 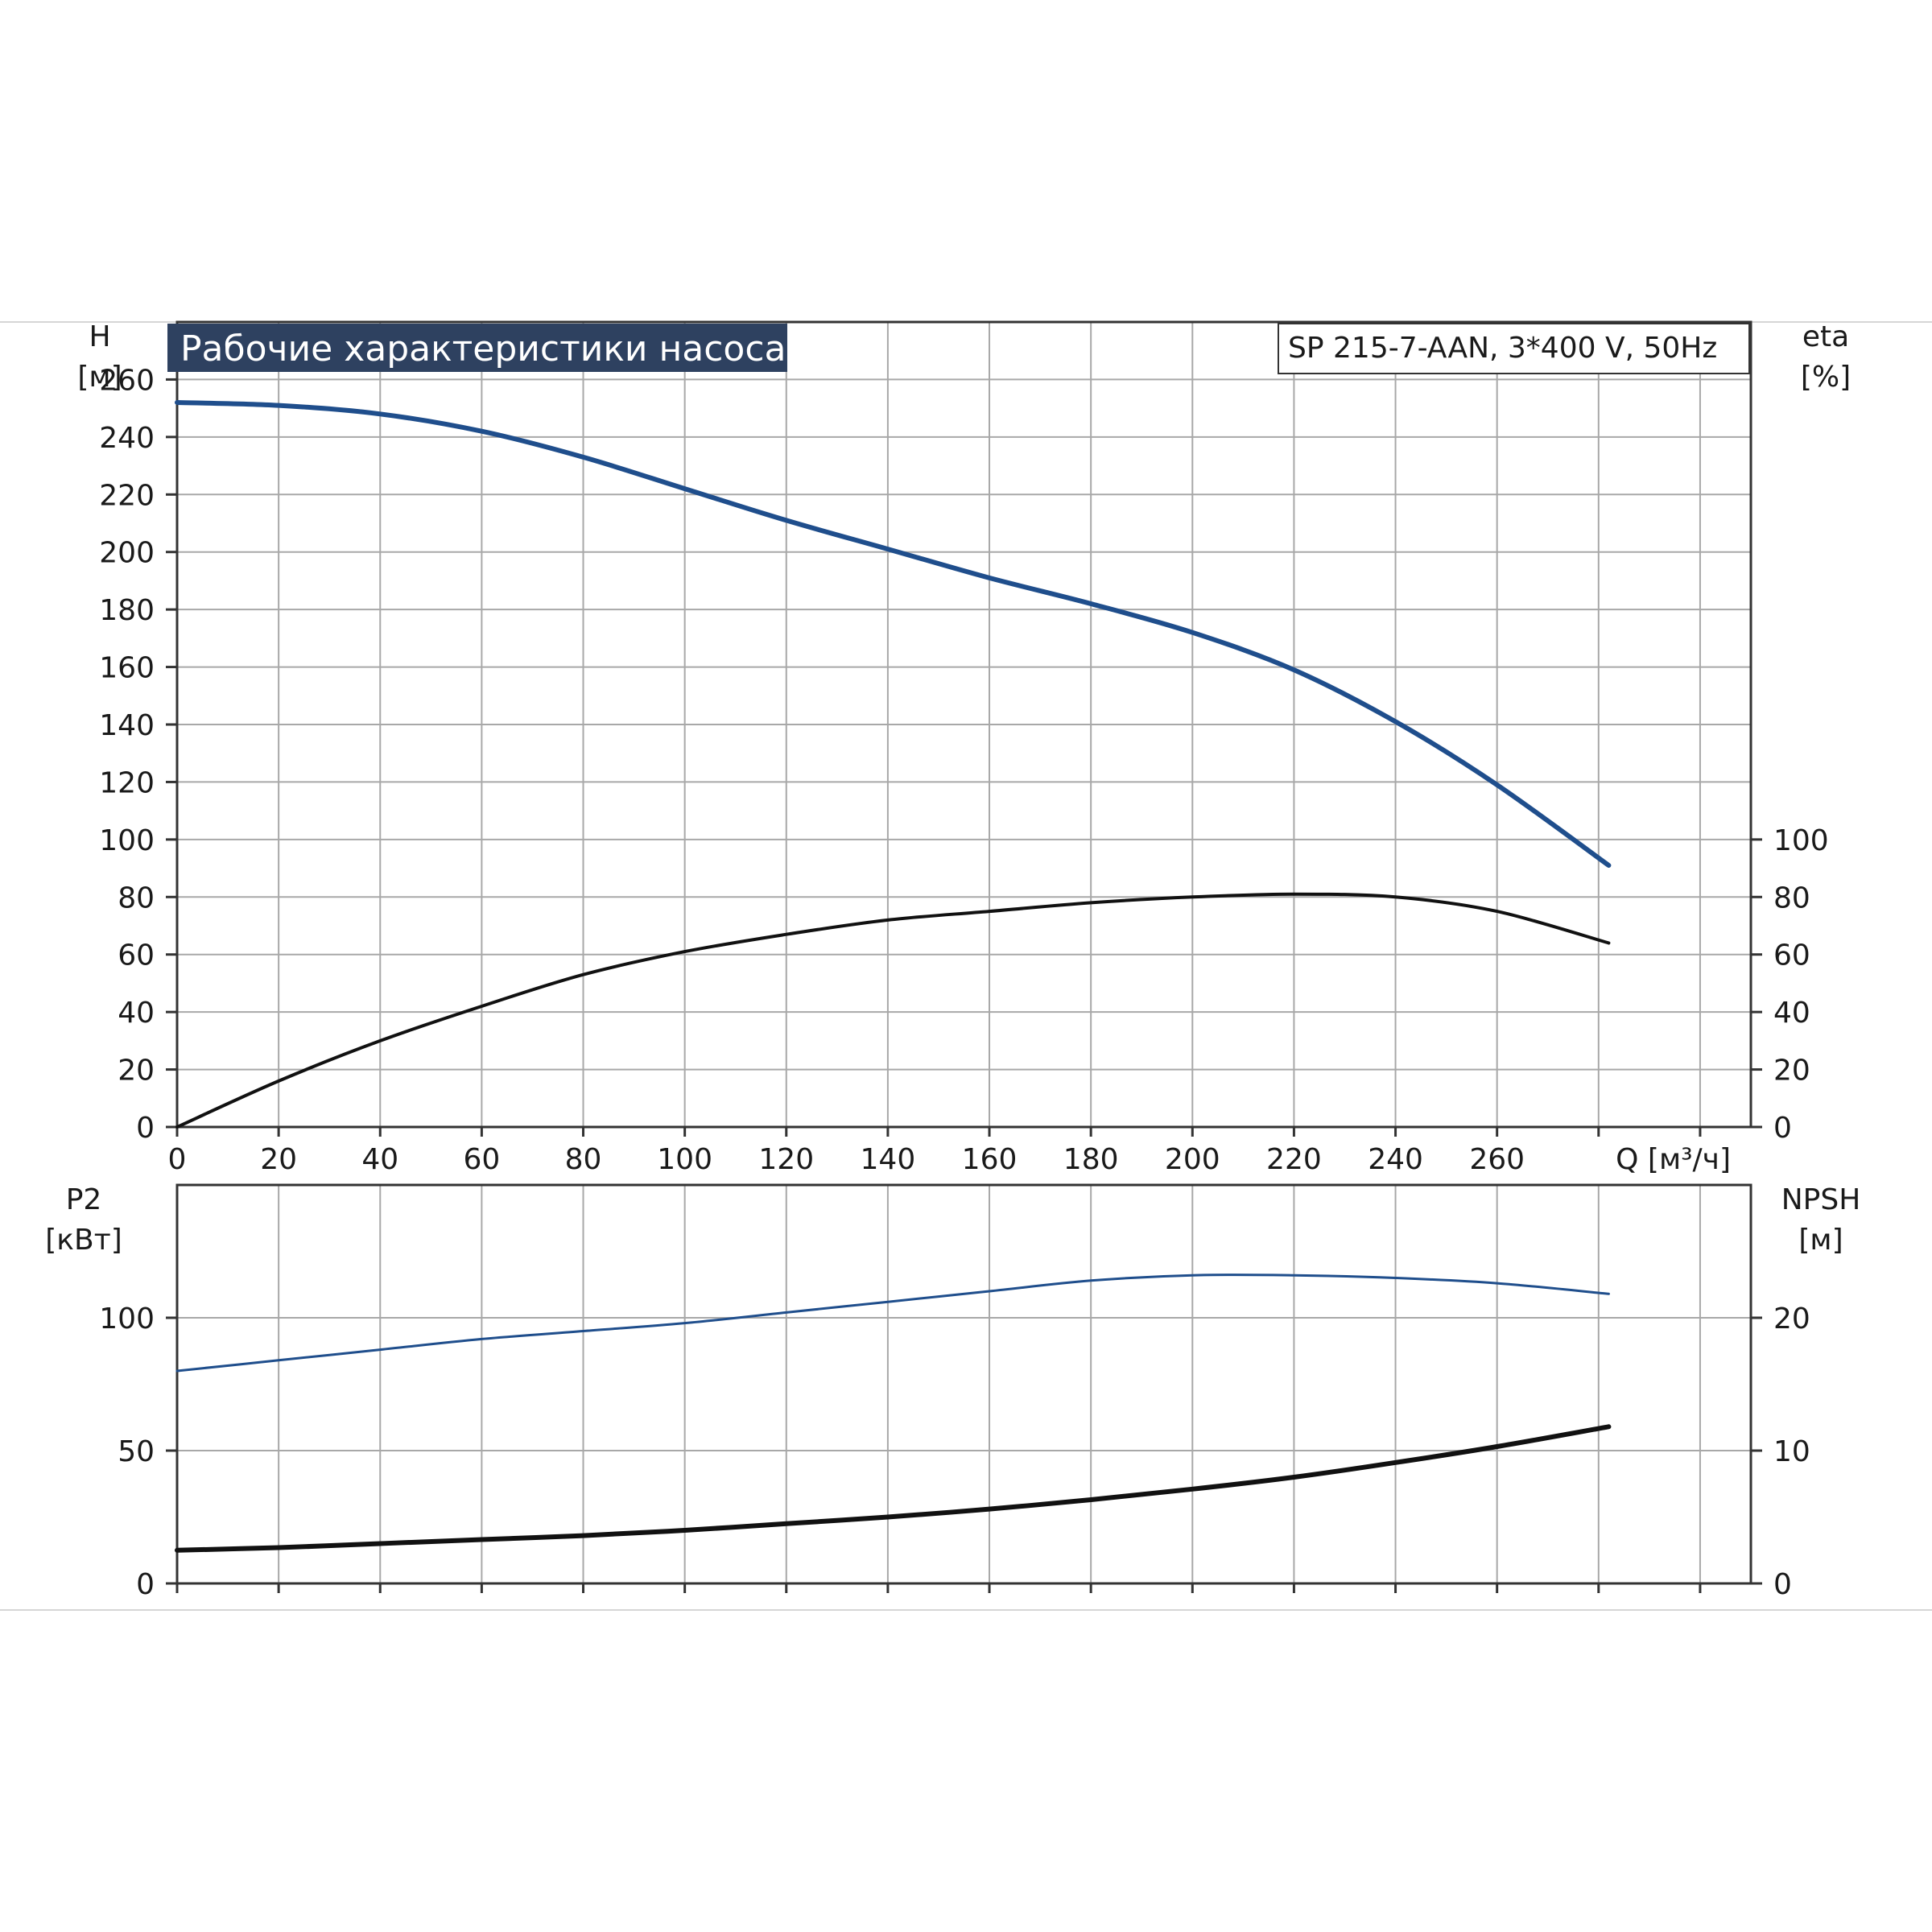 What do you see at coordinates (127, 380) in the screenshot?
I see `upper-left-tick-label: 260` at bounding box center [127, 380].